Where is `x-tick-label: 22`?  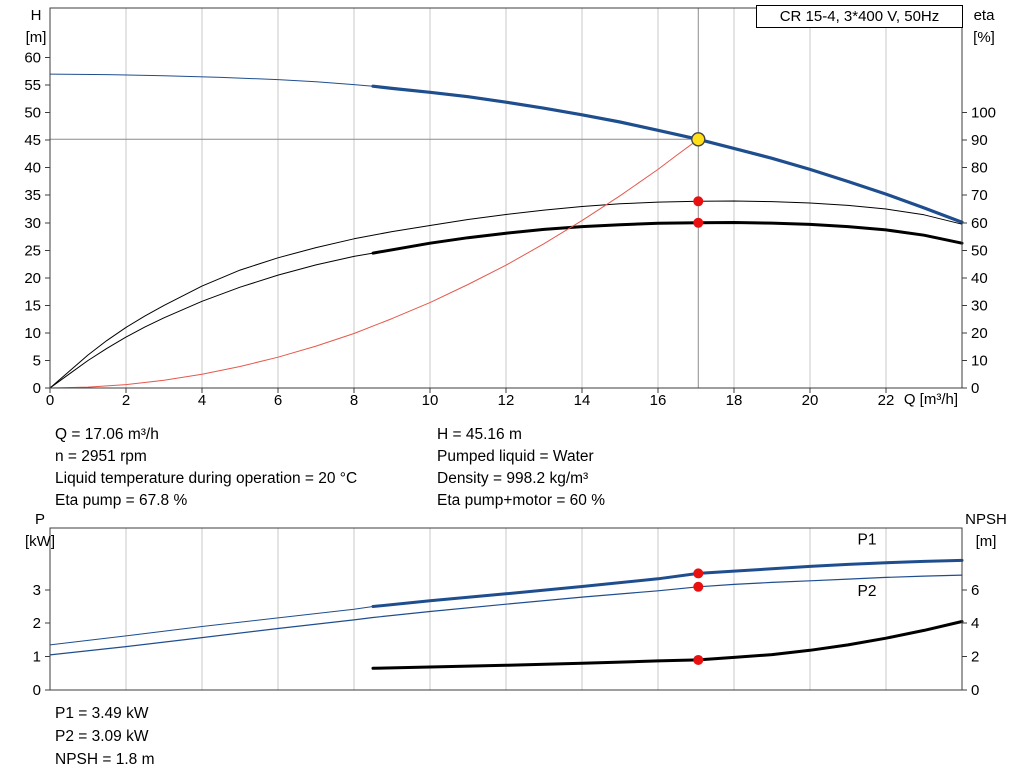
x-tick-label: 22 is located at coordinates (886, 400).